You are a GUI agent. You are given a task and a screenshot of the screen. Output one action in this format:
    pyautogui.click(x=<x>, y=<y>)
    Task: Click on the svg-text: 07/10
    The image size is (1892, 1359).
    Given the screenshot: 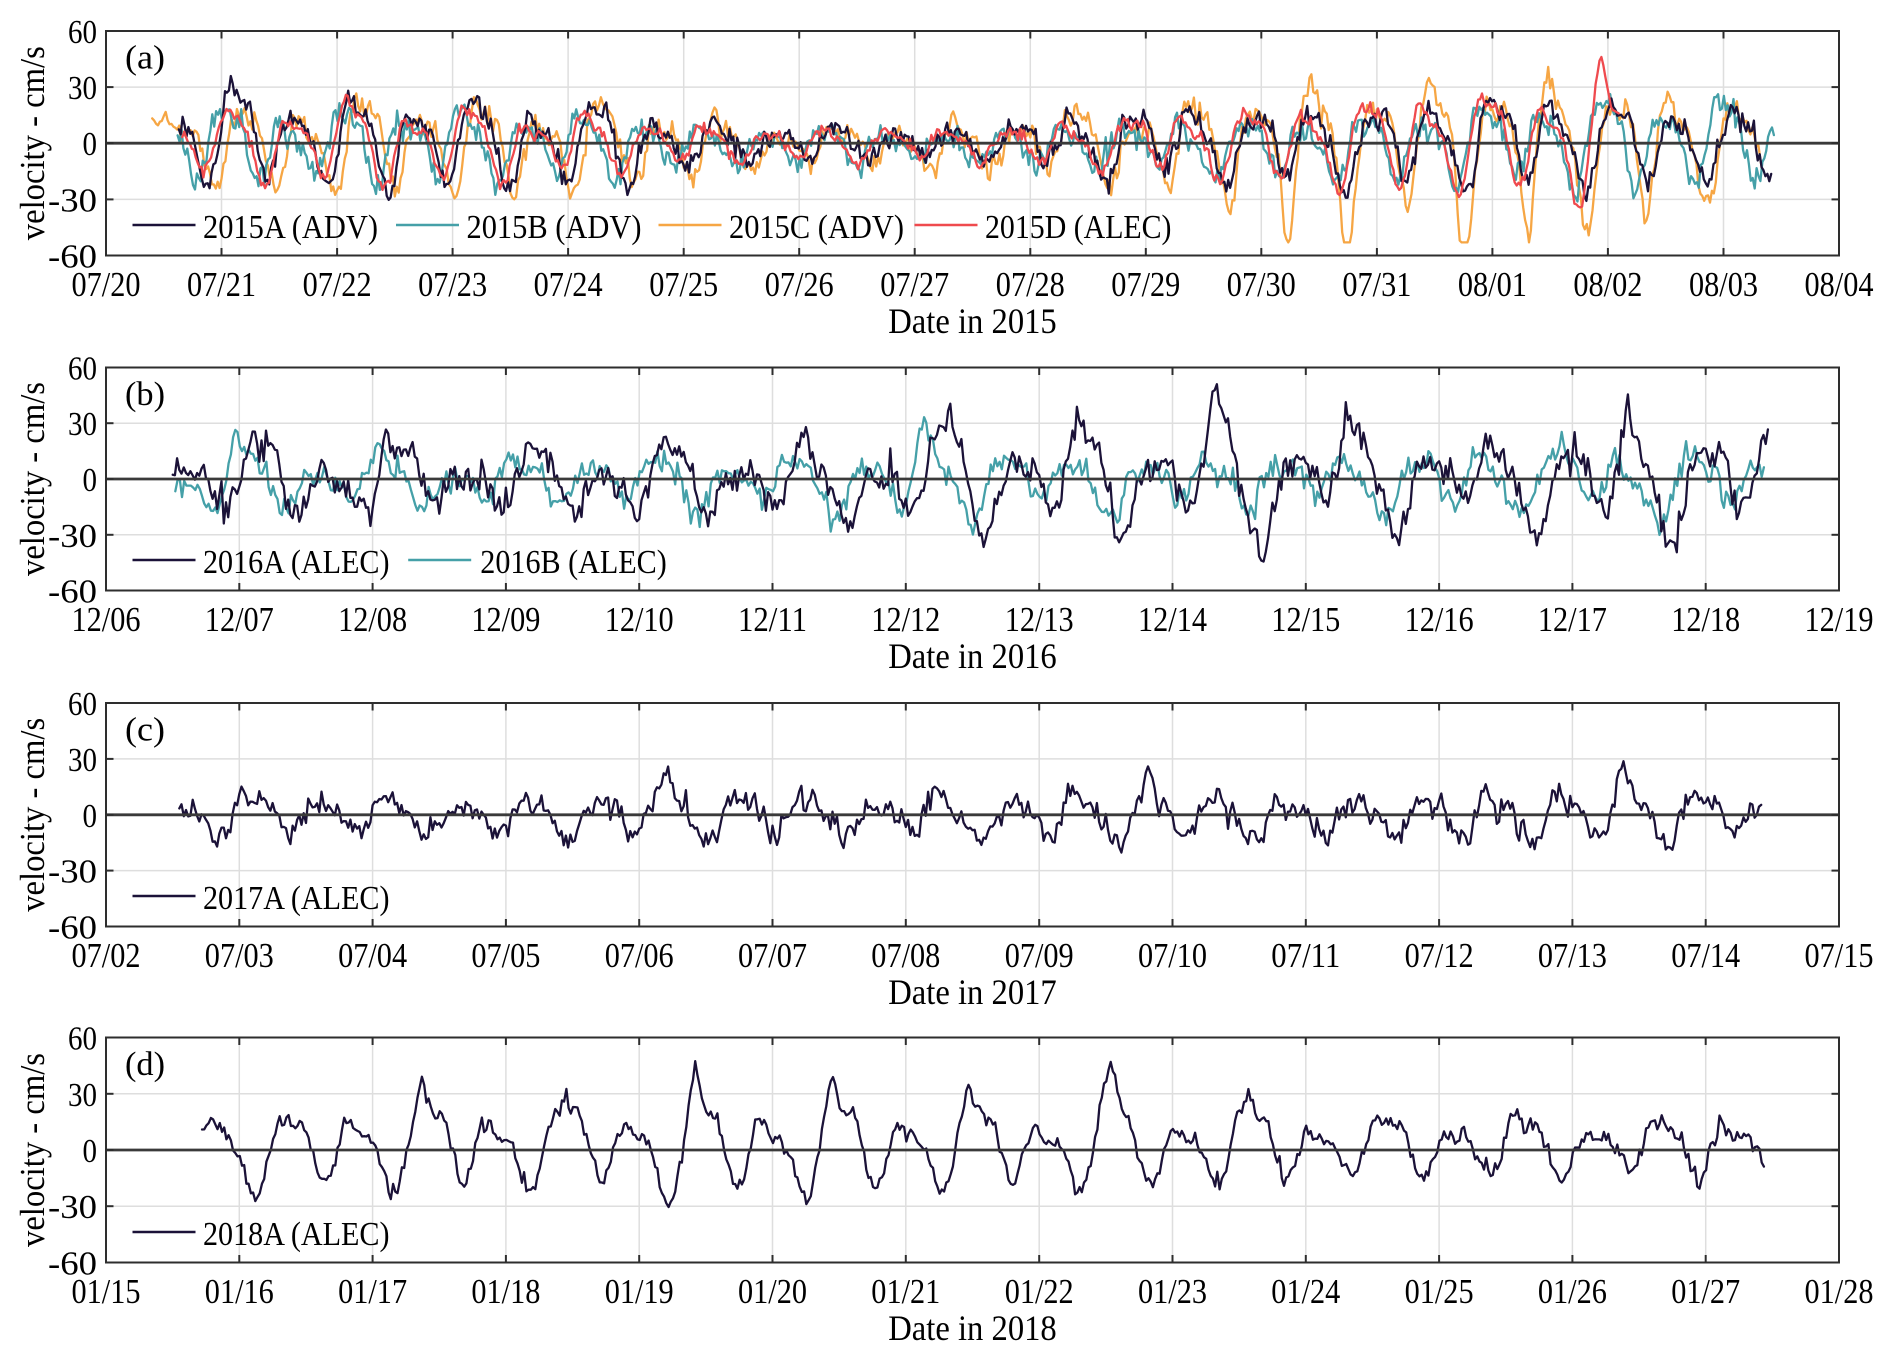 What is the action you would take?
    pyautogui.click(x=1172, y=955)
    